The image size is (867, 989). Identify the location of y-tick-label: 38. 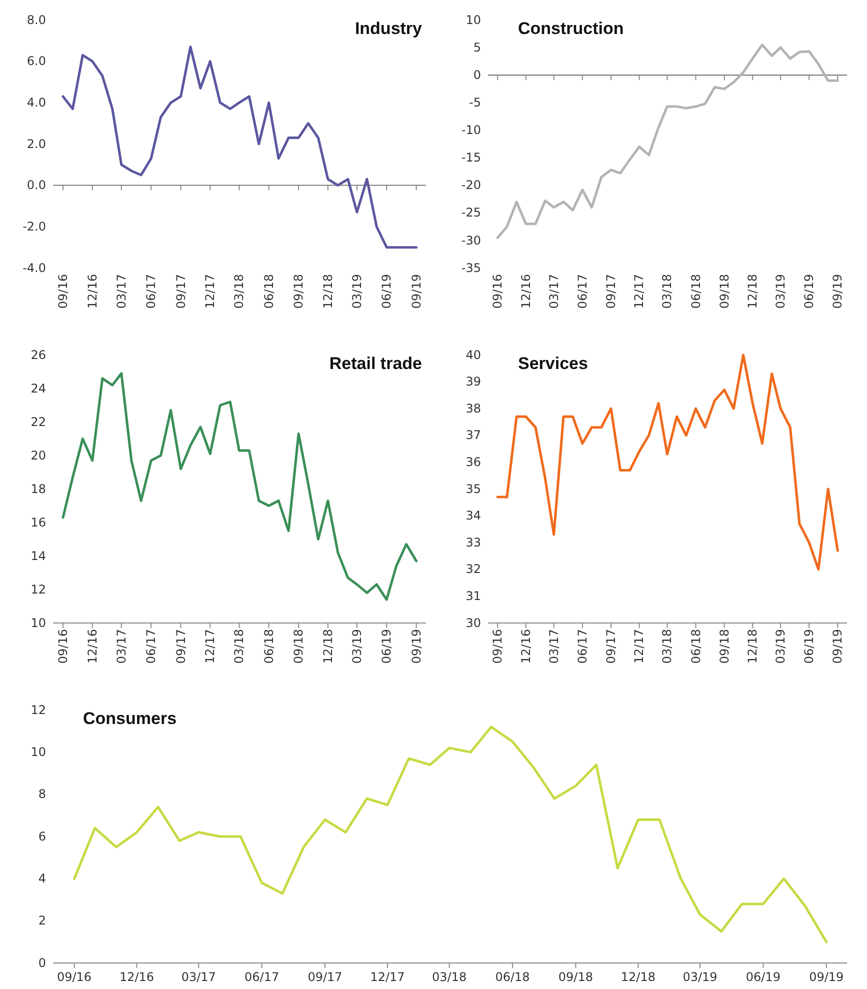
(473, 408).